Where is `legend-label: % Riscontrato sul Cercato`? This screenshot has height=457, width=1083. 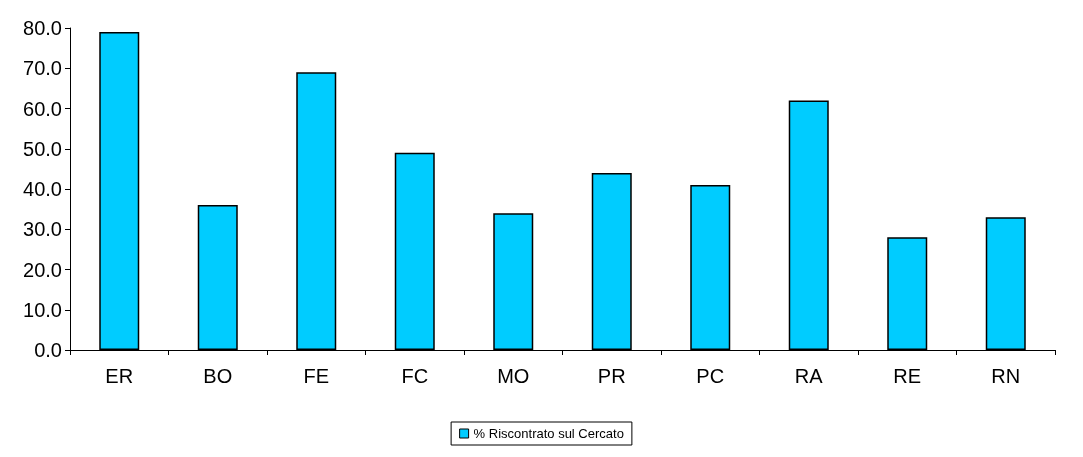
legend-label: % Riscontrato sul Cercato is located at coordinates (548, 433).